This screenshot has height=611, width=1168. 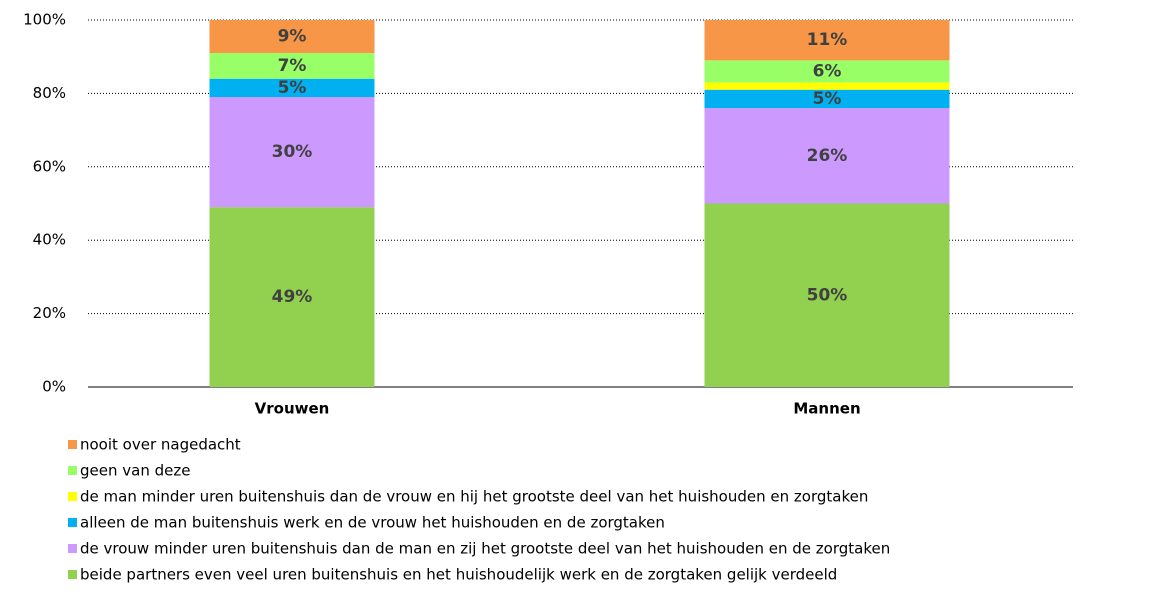 I want to click on y-tick-label: 0%, so click(x=54, y=387).